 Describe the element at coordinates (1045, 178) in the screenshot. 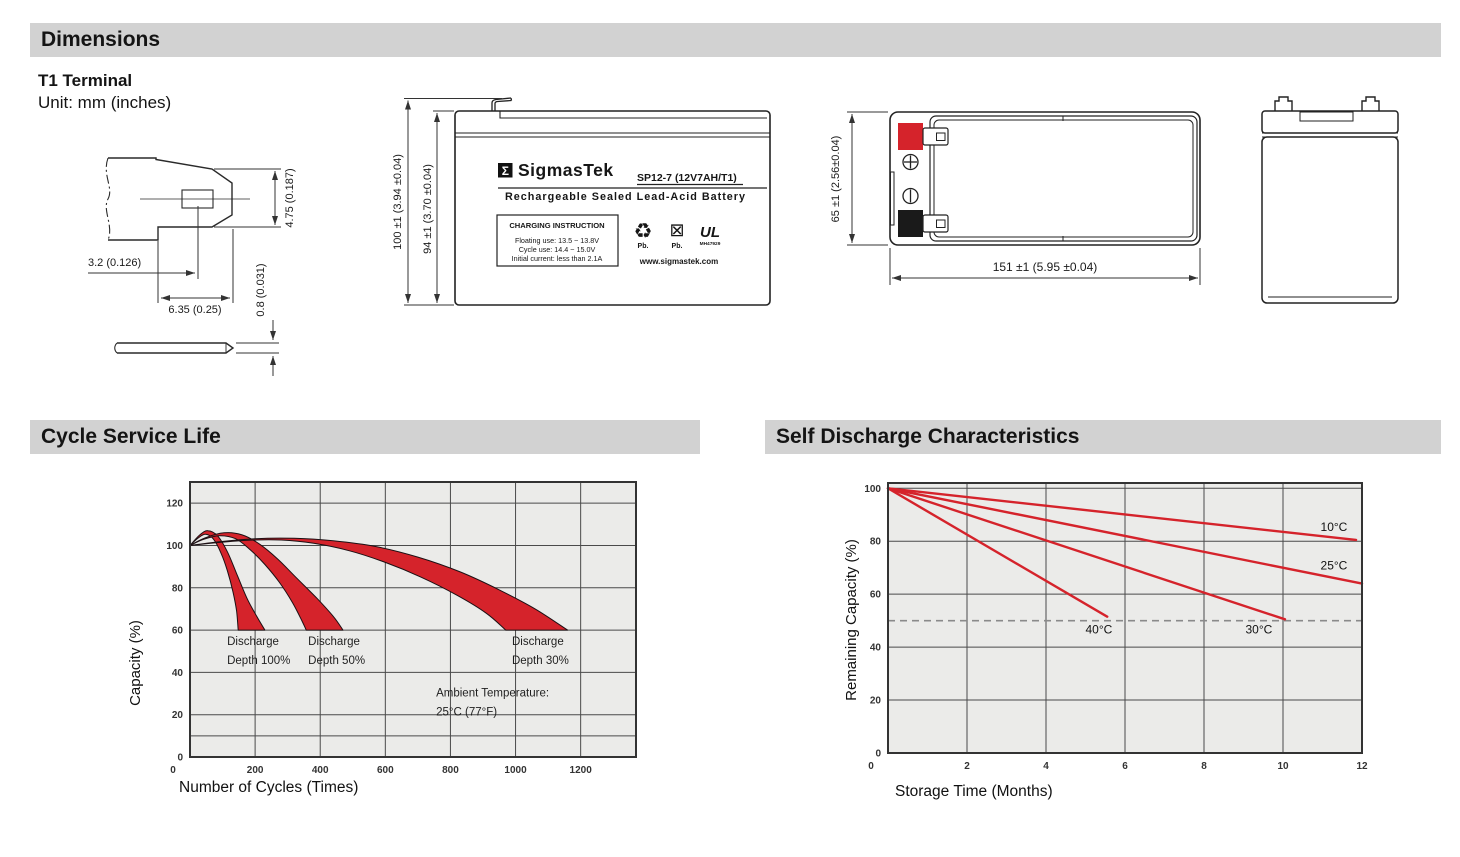

I see `top-view-case` at that location.